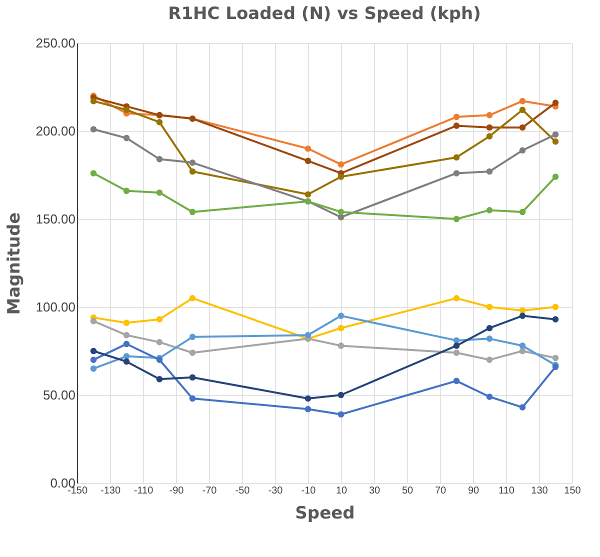  I want to click on x-tick-label: 150, so click(573, 491).